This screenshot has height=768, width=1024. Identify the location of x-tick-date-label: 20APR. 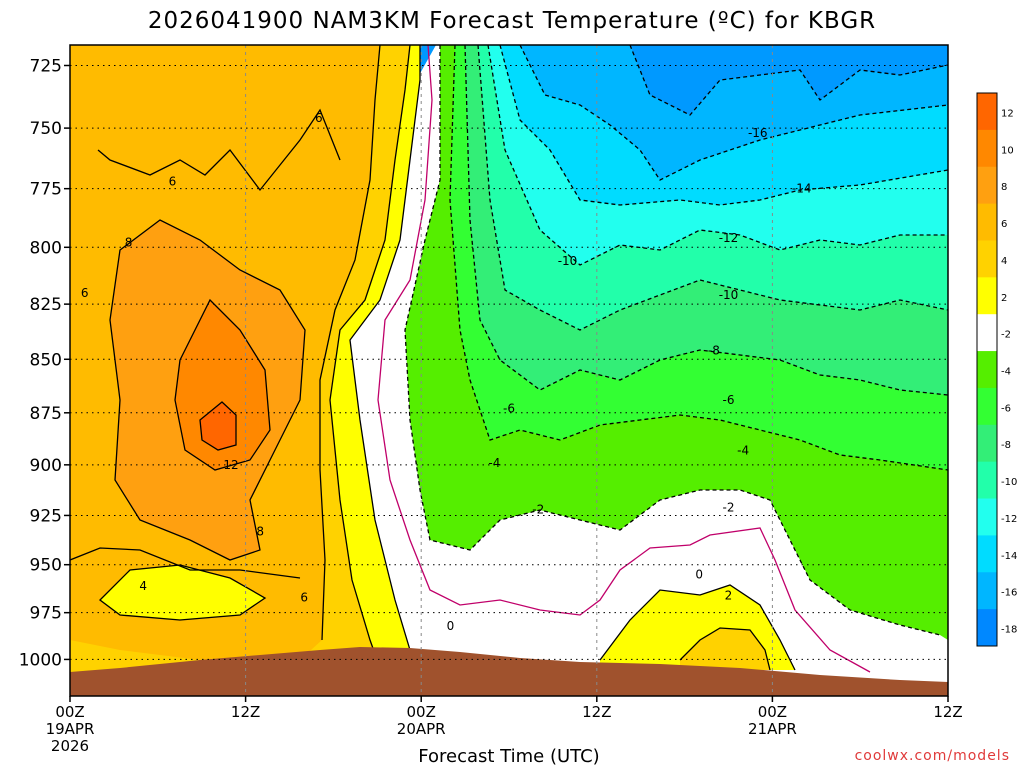
(421, 729).